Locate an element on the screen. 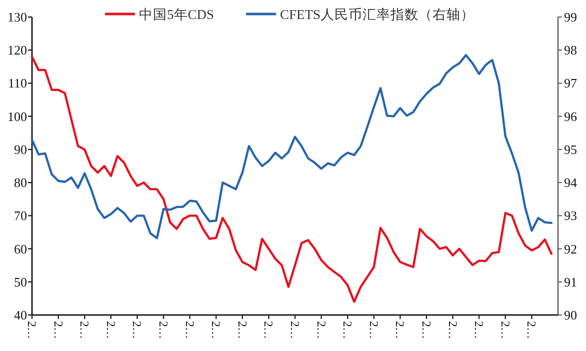 This screenshot has width=586, height=351. y2-tick-label: 90 is located at coordinates (570, 315).